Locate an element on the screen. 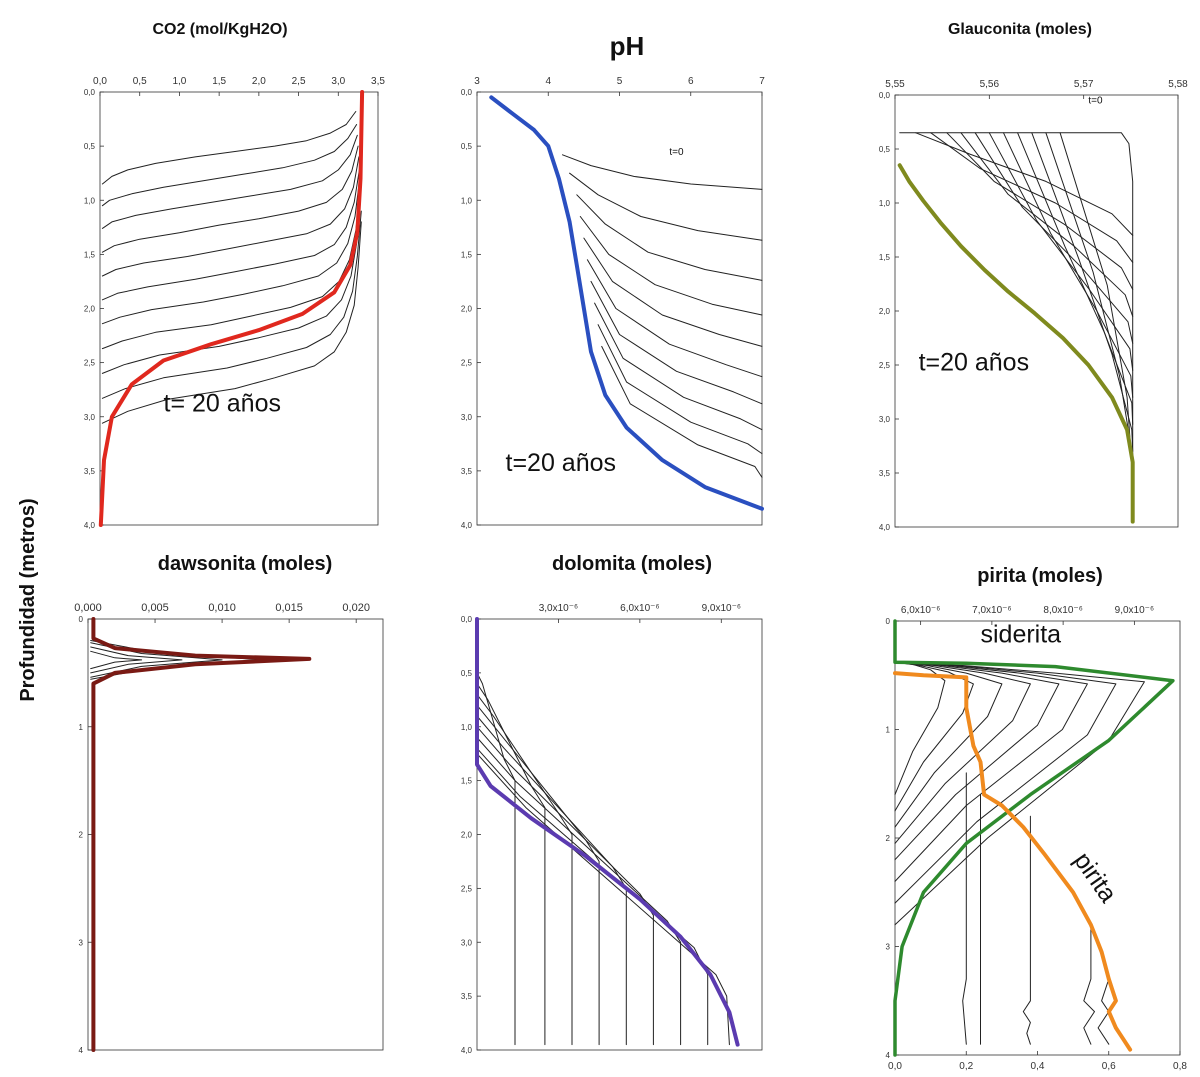  x-tick-label: 3,0 is located at coordinates (338, 81).